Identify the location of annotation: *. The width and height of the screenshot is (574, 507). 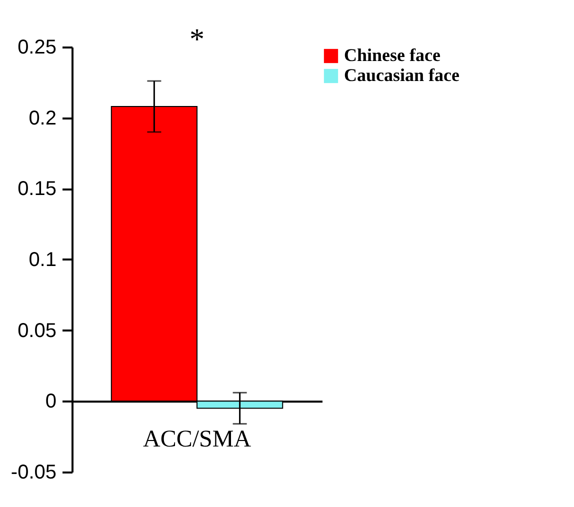
(197, 39).